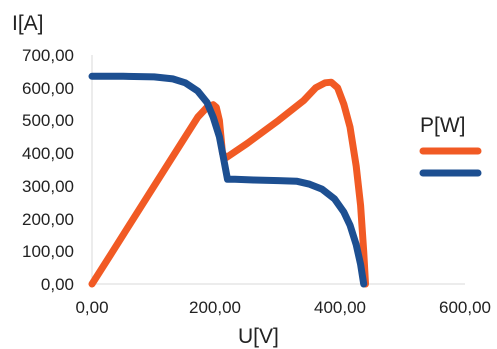 Image resolution: width=497 pixels, height=349 pixels. What do you see at coordinates (48, 55) in the screenshot?
I see `y-tick-label: 700,00` at bounding box center [48, 55].